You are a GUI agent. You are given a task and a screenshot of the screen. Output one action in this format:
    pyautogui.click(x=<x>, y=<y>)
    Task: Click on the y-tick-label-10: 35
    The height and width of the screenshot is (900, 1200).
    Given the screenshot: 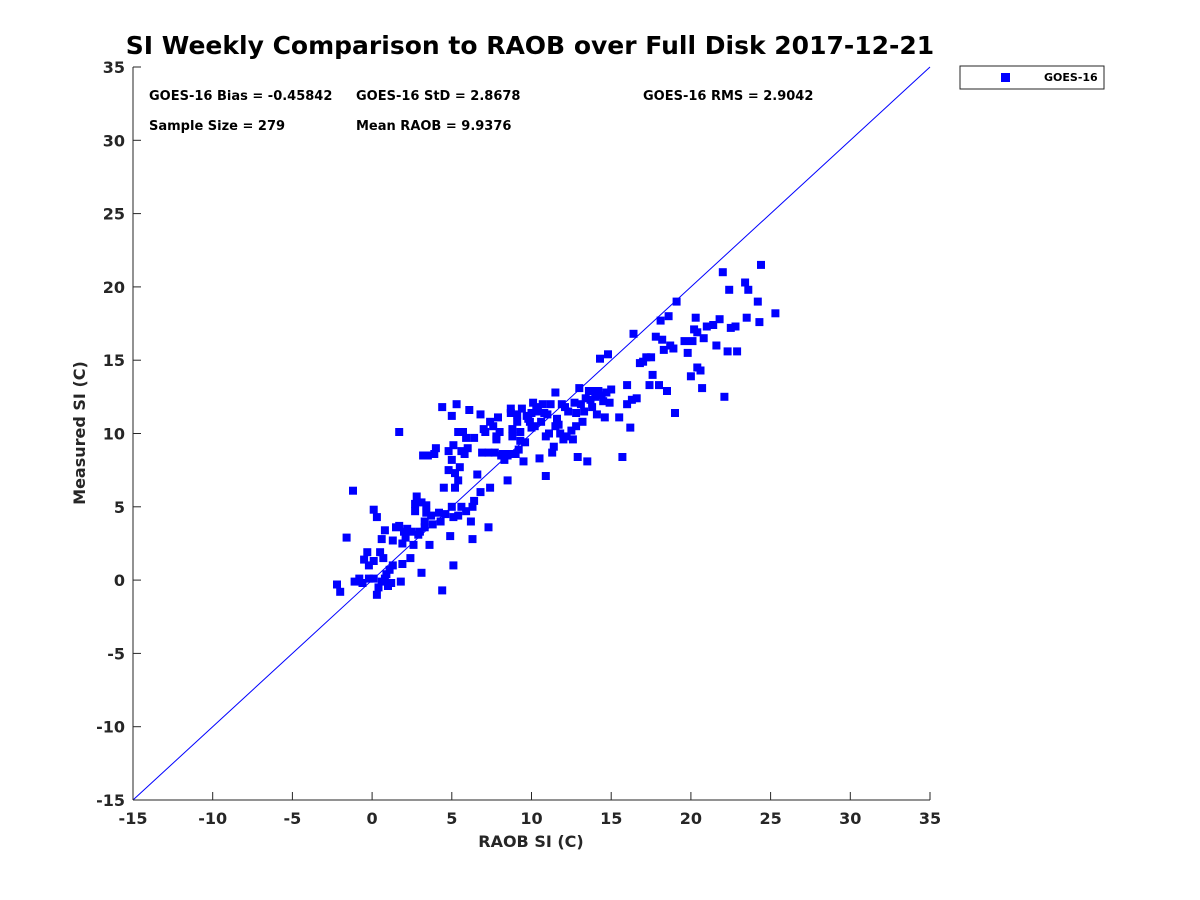 What is the action you would take?
    pyautogui.click(x=114, y=67)
    